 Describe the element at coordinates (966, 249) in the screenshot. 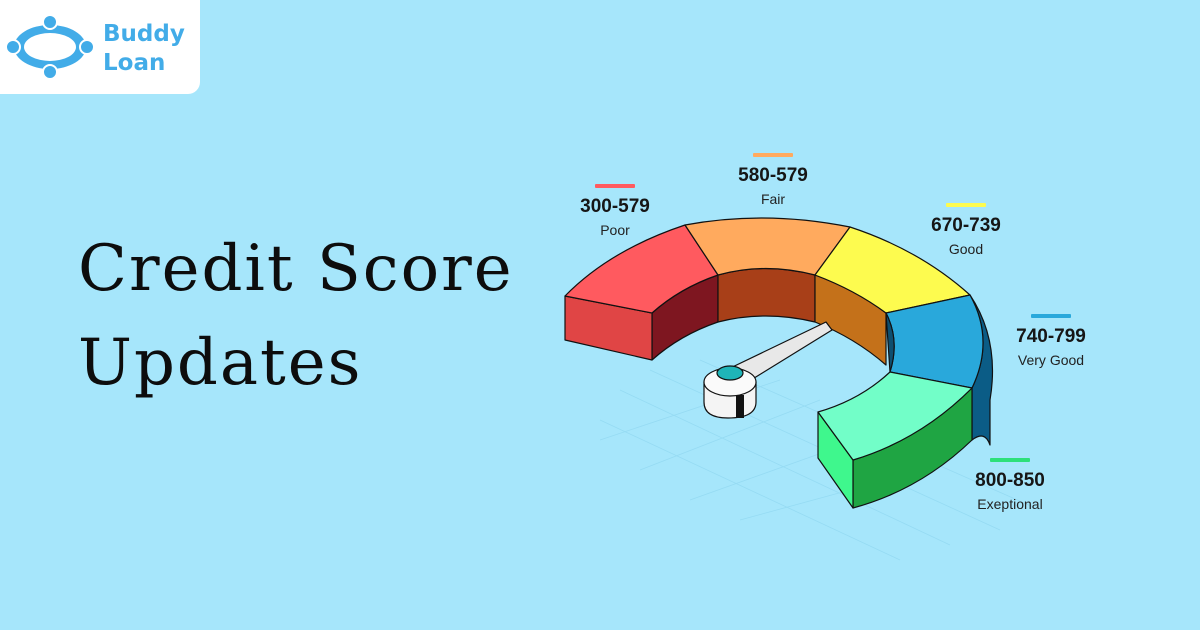

I see `legend-label: Good` at that location.